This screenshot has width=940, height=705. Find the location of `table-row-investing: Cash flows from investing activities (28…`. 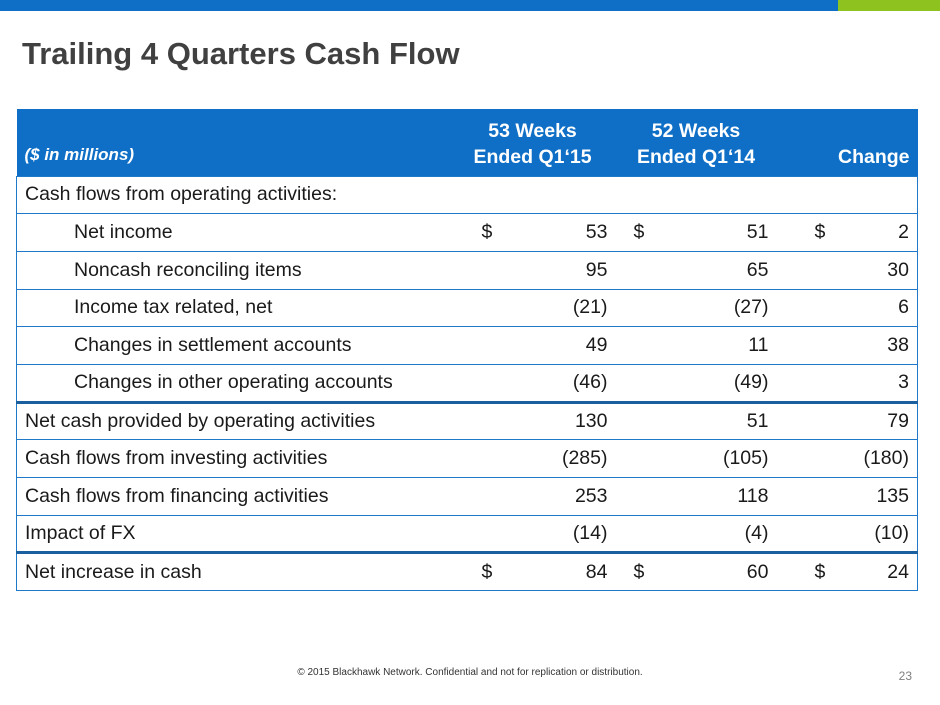

table-row-investing: Cash flows from investing activities (28… is located at coordinates (467, 458).